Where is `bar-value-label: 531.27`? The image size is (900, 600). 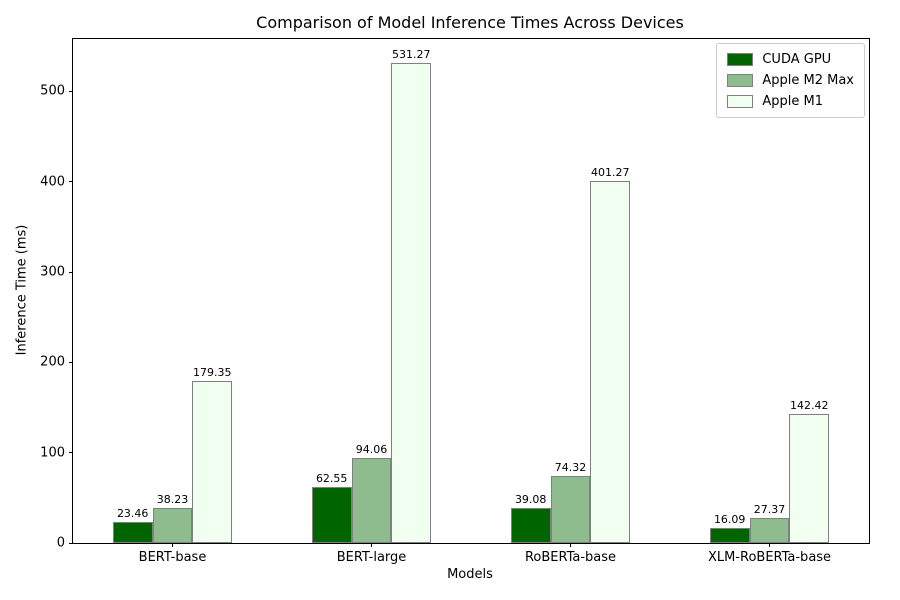
bar-value-label: 531.27 is located at coordinates (411, 55).